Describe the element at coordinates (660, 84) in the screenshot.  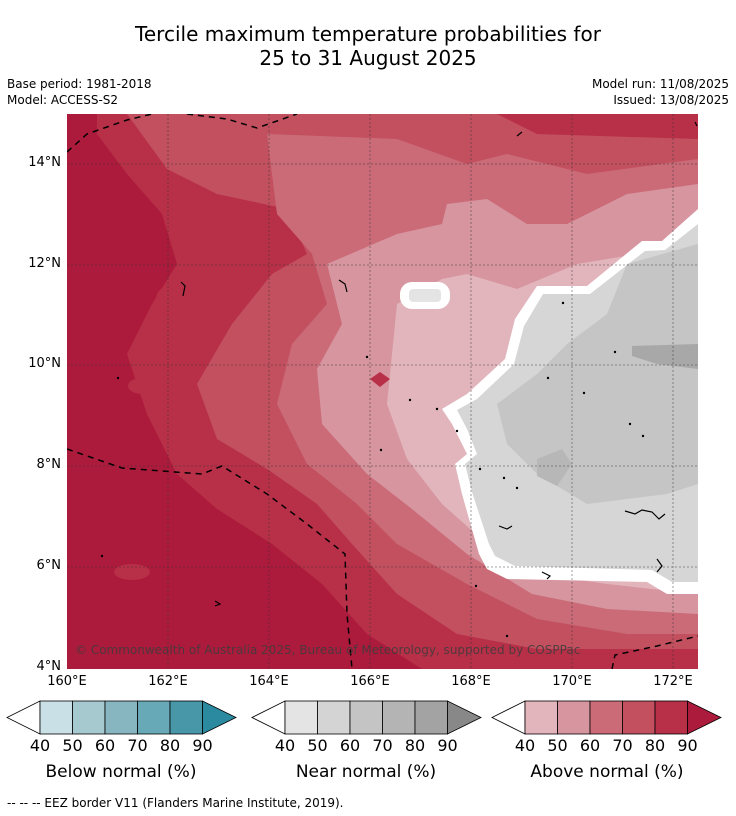
I see `model-run: Model run: 11/08/2025` at that location.